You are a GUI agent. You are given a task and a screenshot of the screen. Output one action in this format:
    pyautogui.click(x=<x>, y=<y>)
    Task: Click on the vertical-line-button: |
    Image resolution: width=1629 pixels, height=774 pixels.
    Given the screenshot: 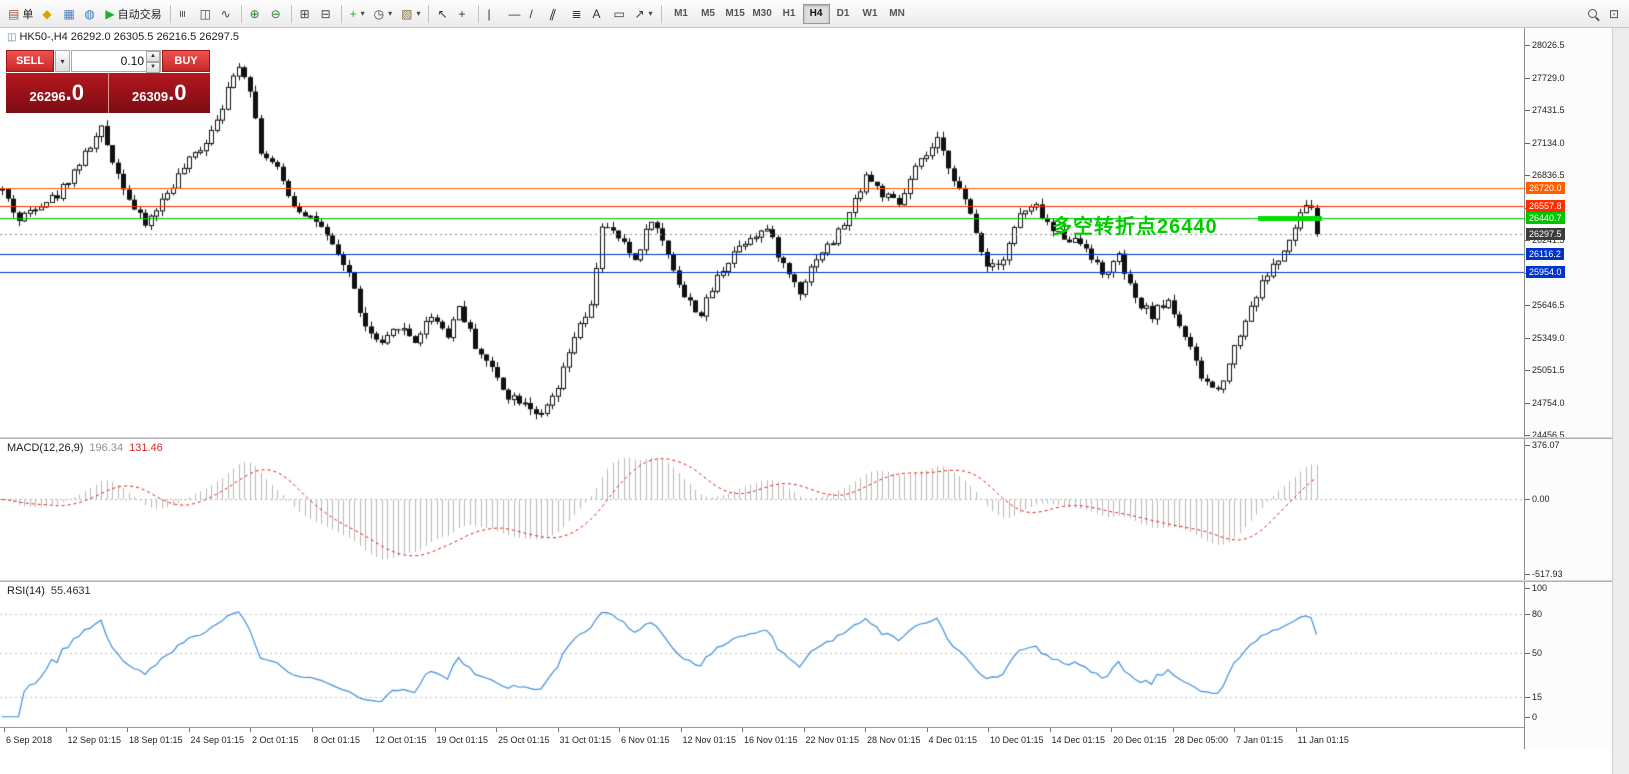 What is the action you would take?
    pyautogui.click(x=493, y=14)
    